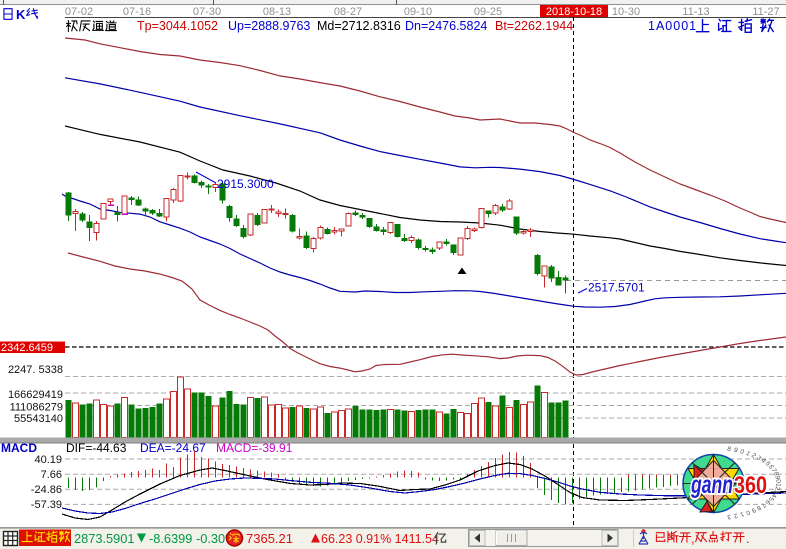 This screenshot has height=549, width=786. I want to click on svg-text: 66.23 0.91% 1411.54, so click(380, 539).